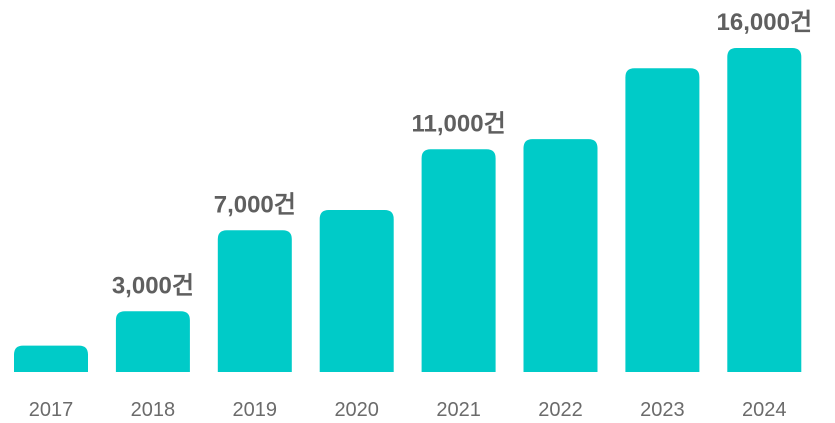 This screenshot has width=835, height=423. What do you see at coordinates (560, 410) in the screenshot?
I see `x-tick-label-2022: 2022` at bounding box center [560, 410].